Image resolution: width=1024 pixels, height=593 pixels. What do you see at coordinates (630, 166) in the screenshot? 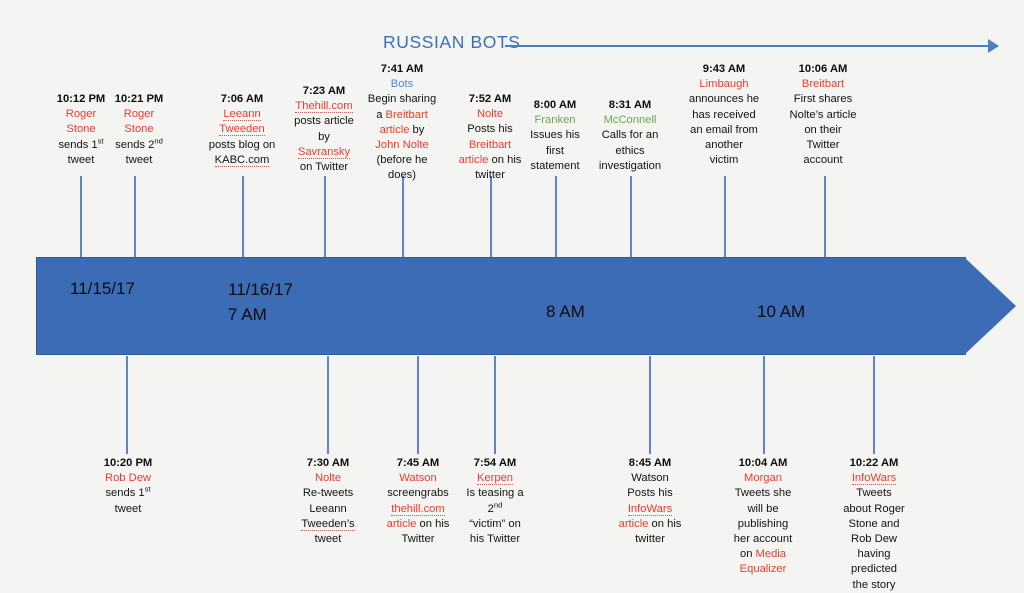
I see `event-line: investigation` at bounding box center [630, 166].